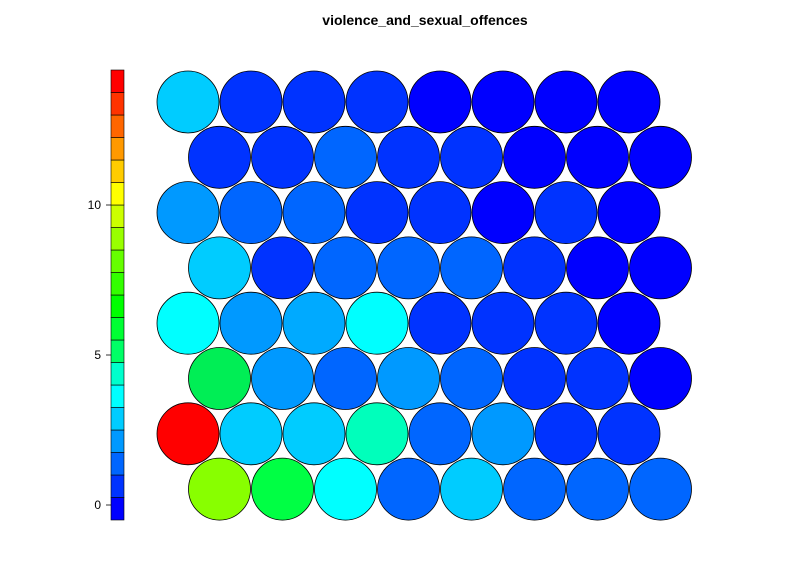 This screenshot has width=796, height=562. I want to click on colorbar-tick-label: 5, so click(97, 355).